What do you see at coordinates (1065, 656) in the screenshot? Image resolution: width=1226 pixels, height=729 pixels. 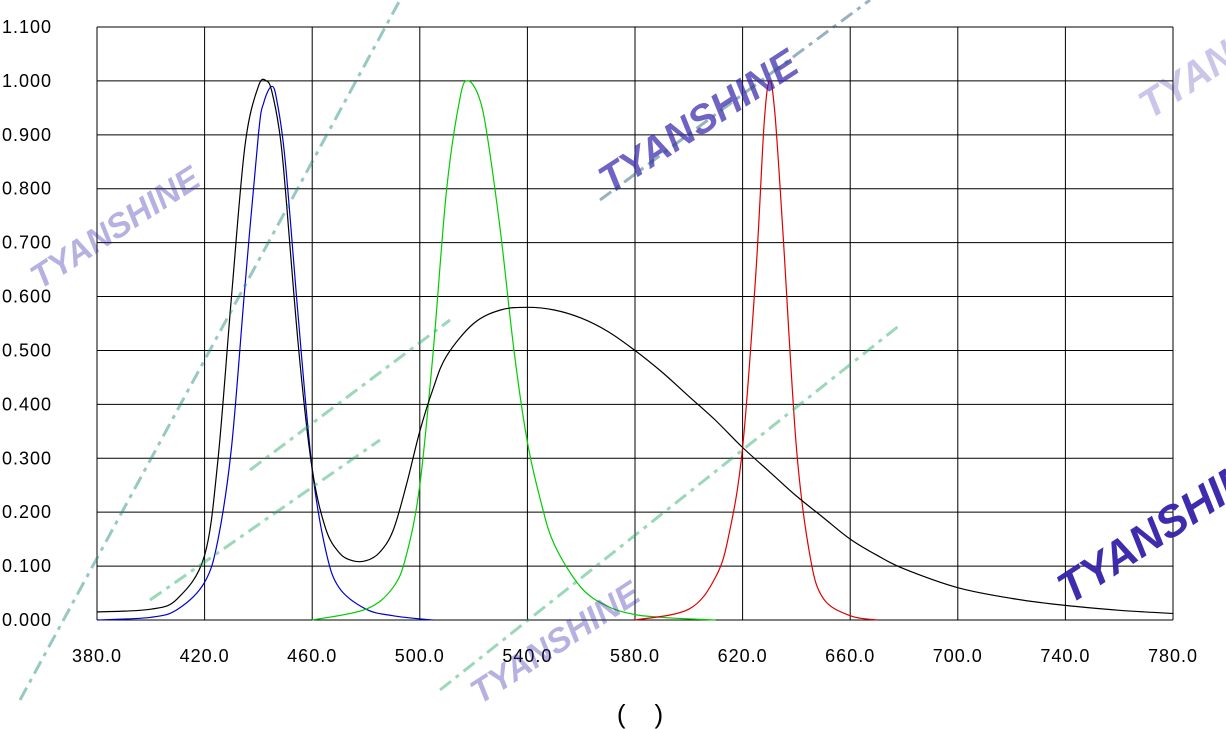 I see `x-tick-label: 740.0` at bounding box center [1065, 656].